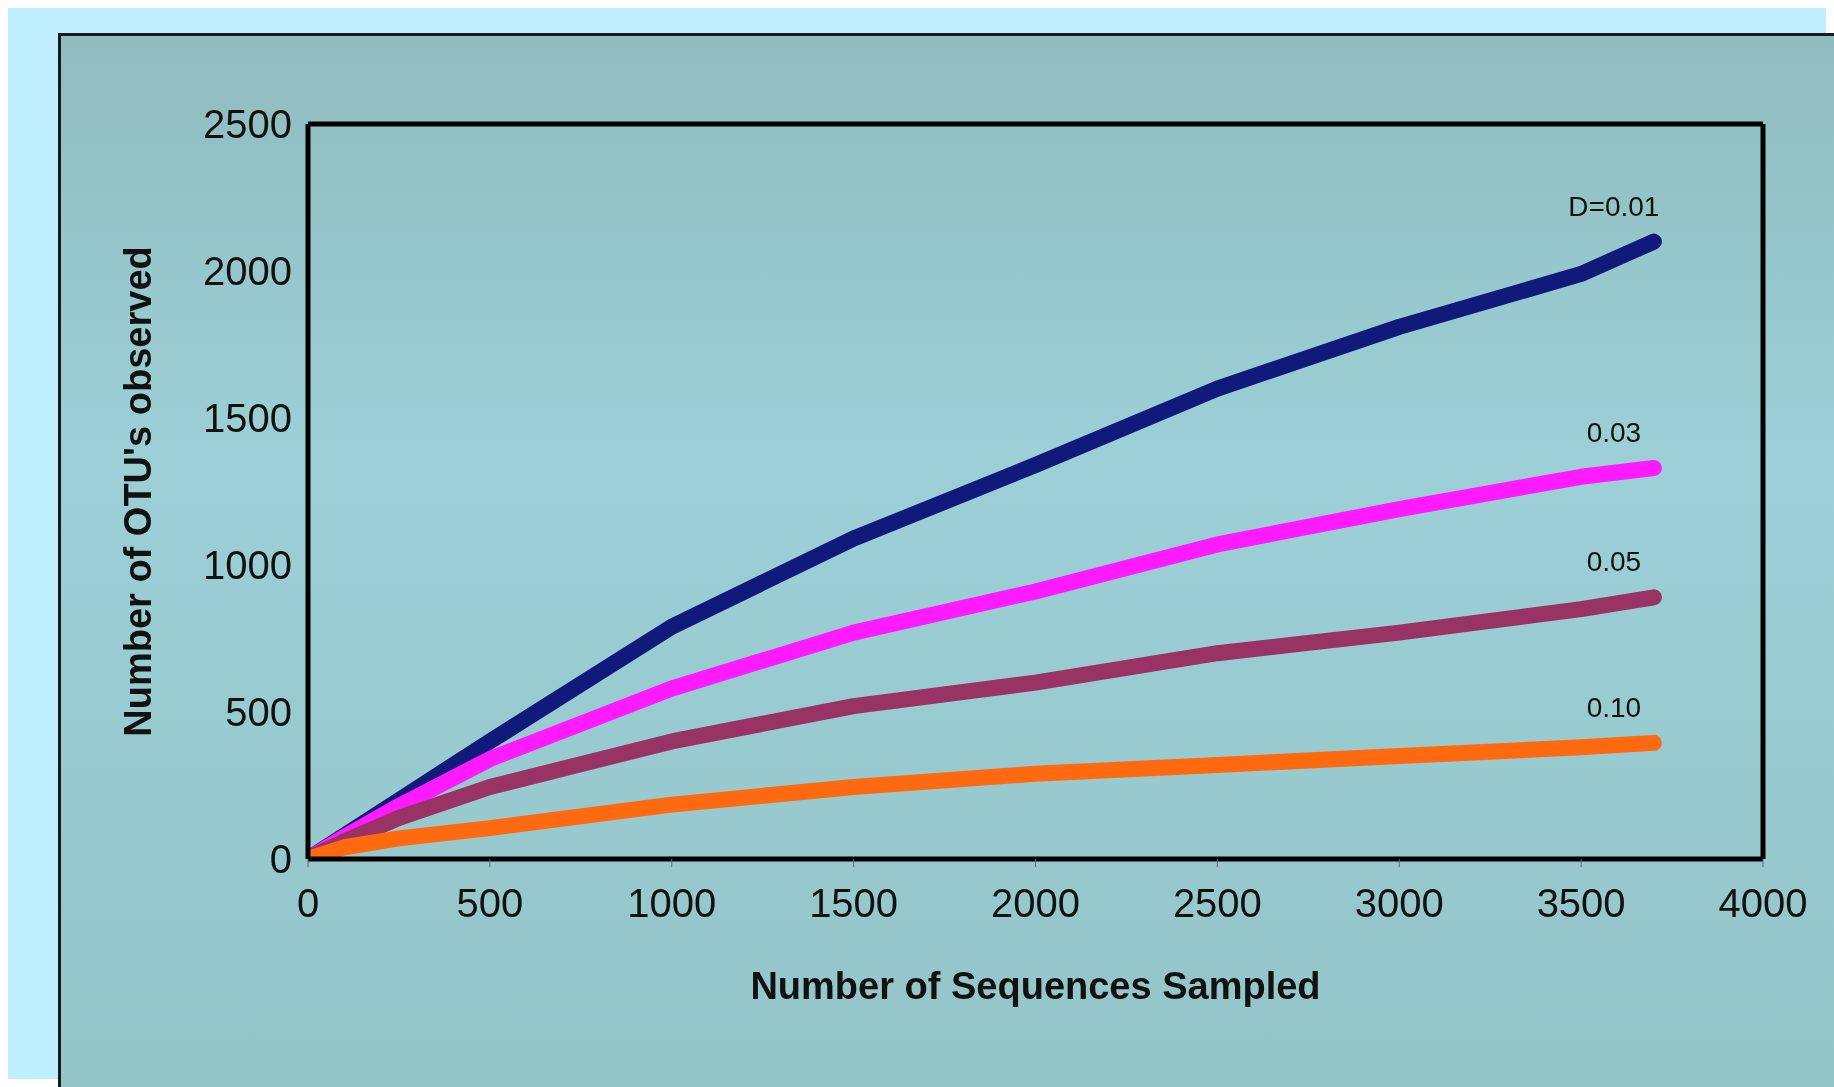 The width and height of the screenshot is (1834, 1087). Describe the element at coordinates (247, 124) in the screenshot. I see `y-tick-label: 2500` at that location.